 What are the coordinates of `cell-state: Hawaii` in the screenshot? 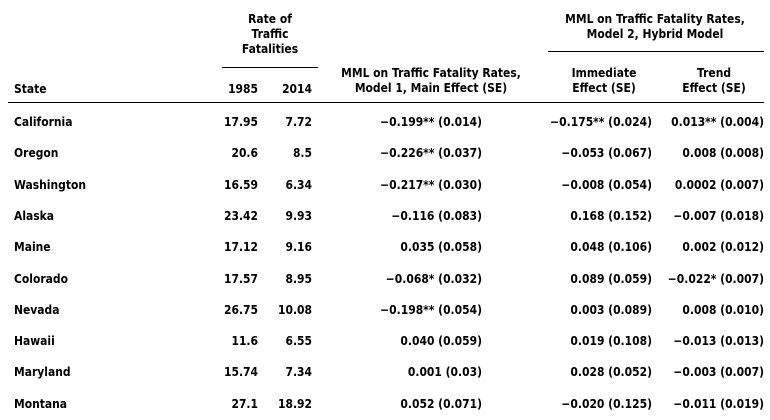 It's located at (34, 340).